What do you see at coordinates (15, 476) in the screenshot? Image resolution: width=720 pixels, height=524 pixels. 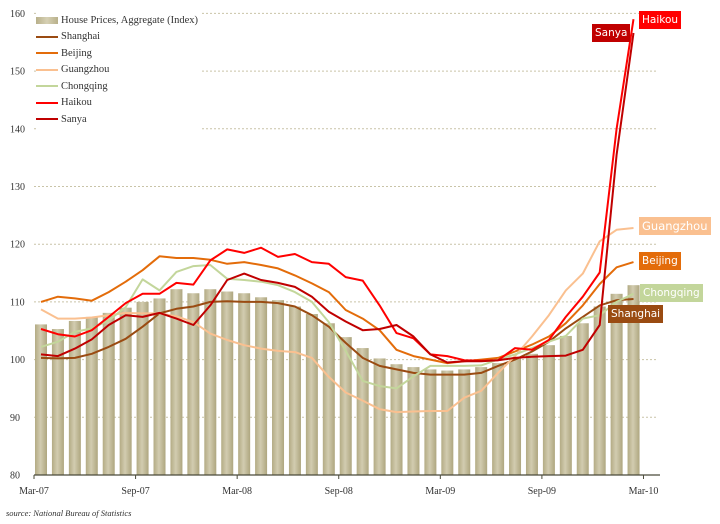 I see `y-tick-label: 80` at bounding box center [15, 476].